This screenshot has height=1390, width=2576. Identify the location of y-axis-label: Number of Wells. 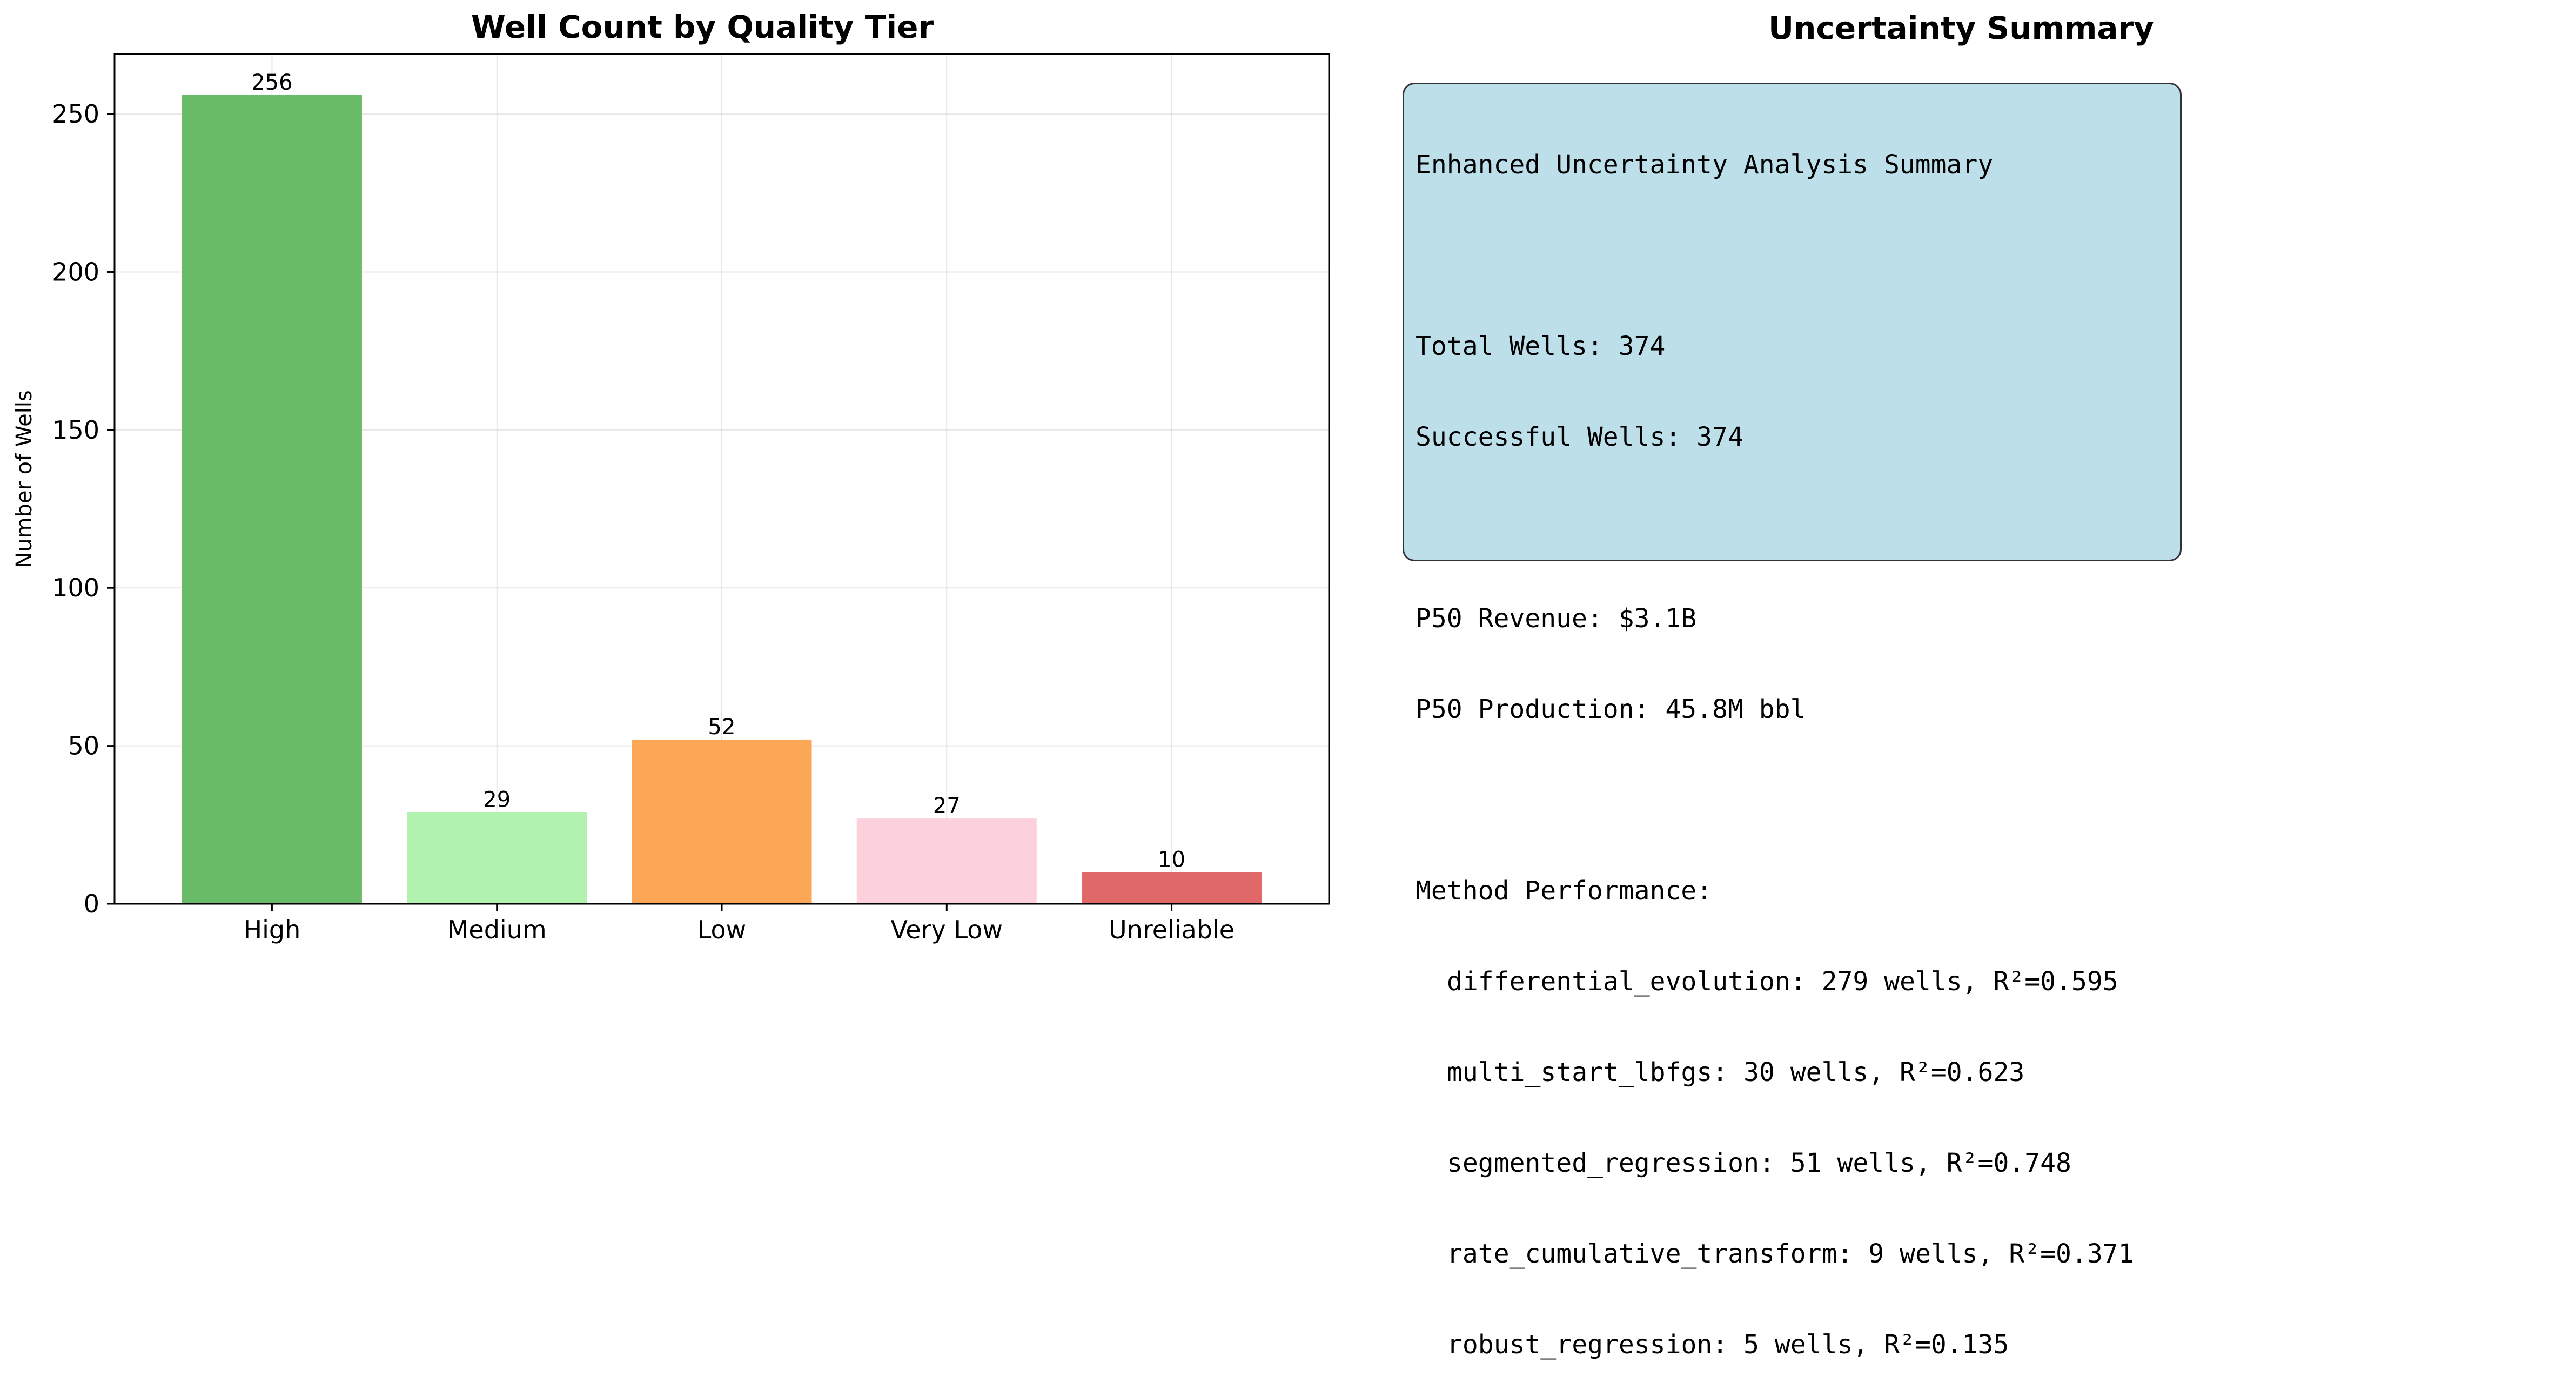
(25, 479).